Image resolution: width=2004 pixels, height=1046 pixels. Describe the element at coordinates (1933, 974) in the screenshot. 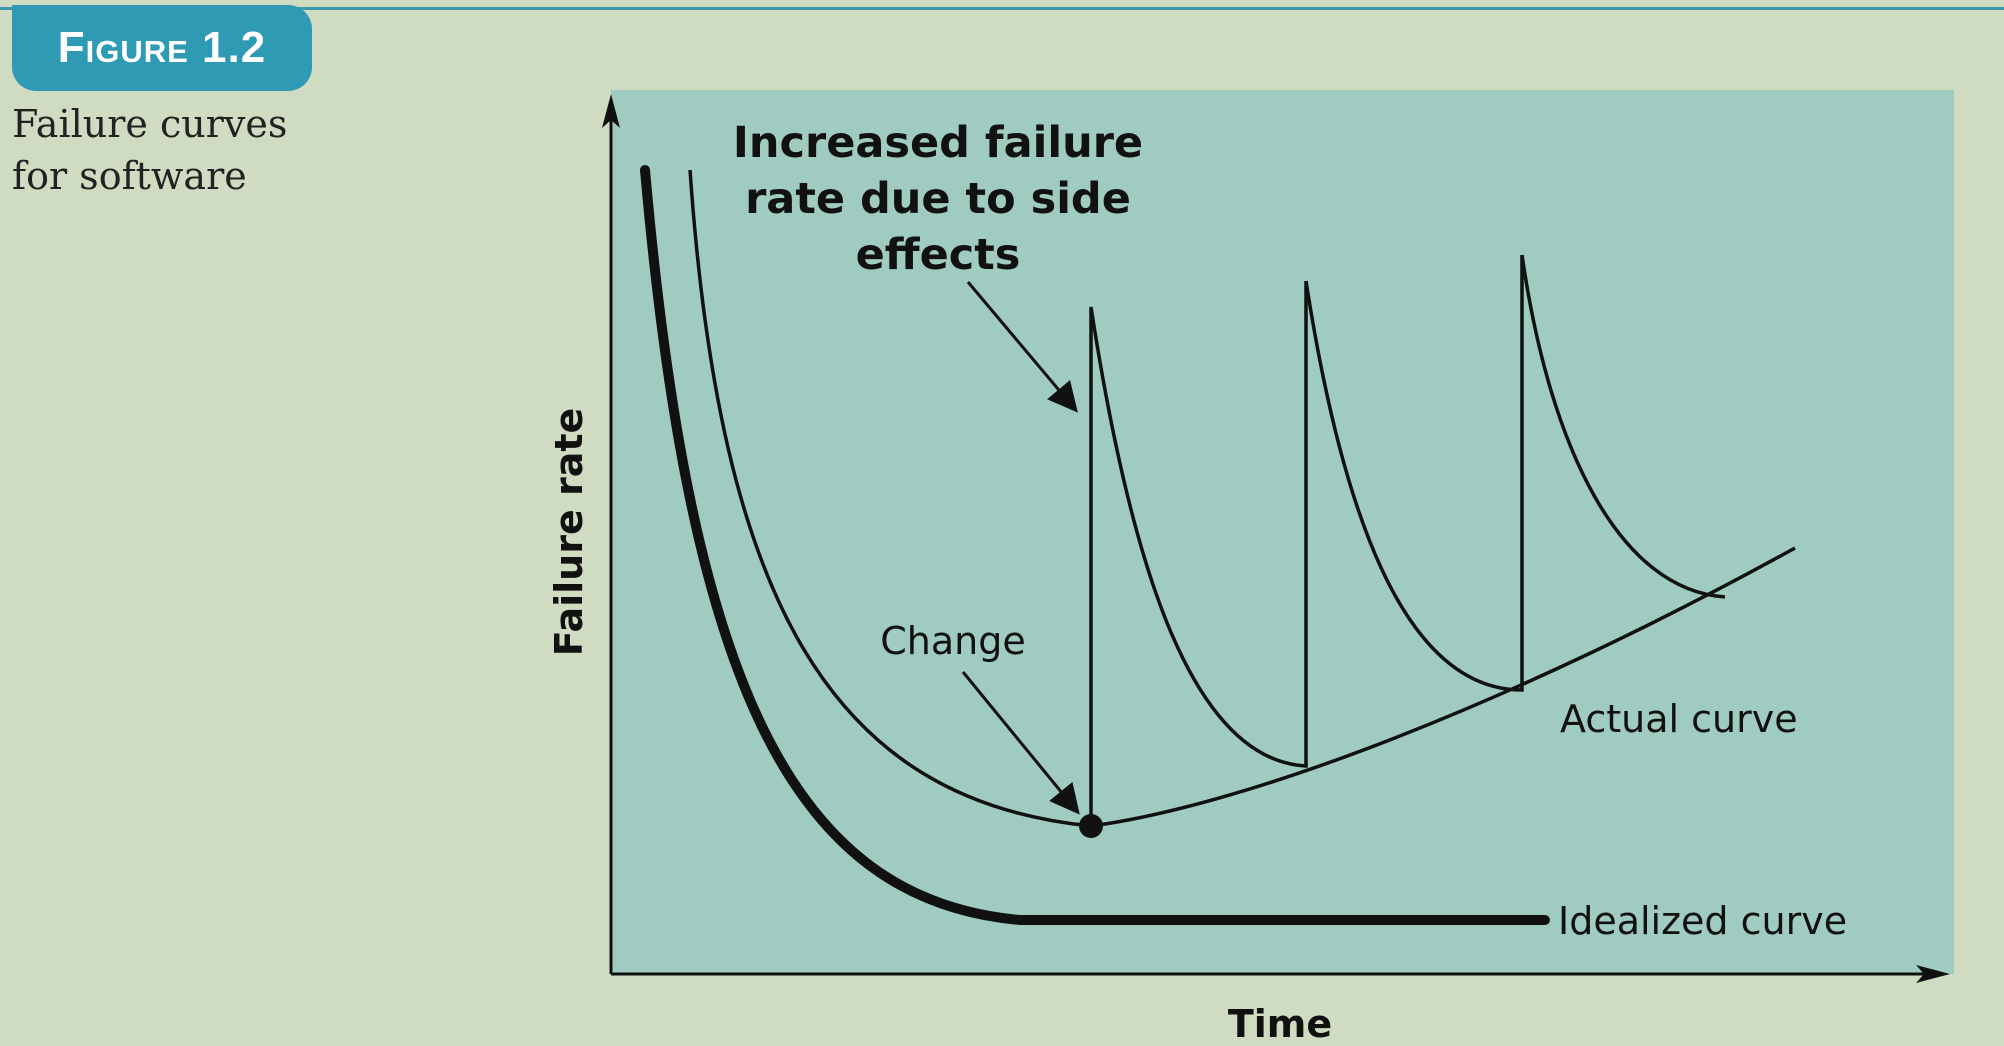

I see `x-axis-arrowhead` at that location.